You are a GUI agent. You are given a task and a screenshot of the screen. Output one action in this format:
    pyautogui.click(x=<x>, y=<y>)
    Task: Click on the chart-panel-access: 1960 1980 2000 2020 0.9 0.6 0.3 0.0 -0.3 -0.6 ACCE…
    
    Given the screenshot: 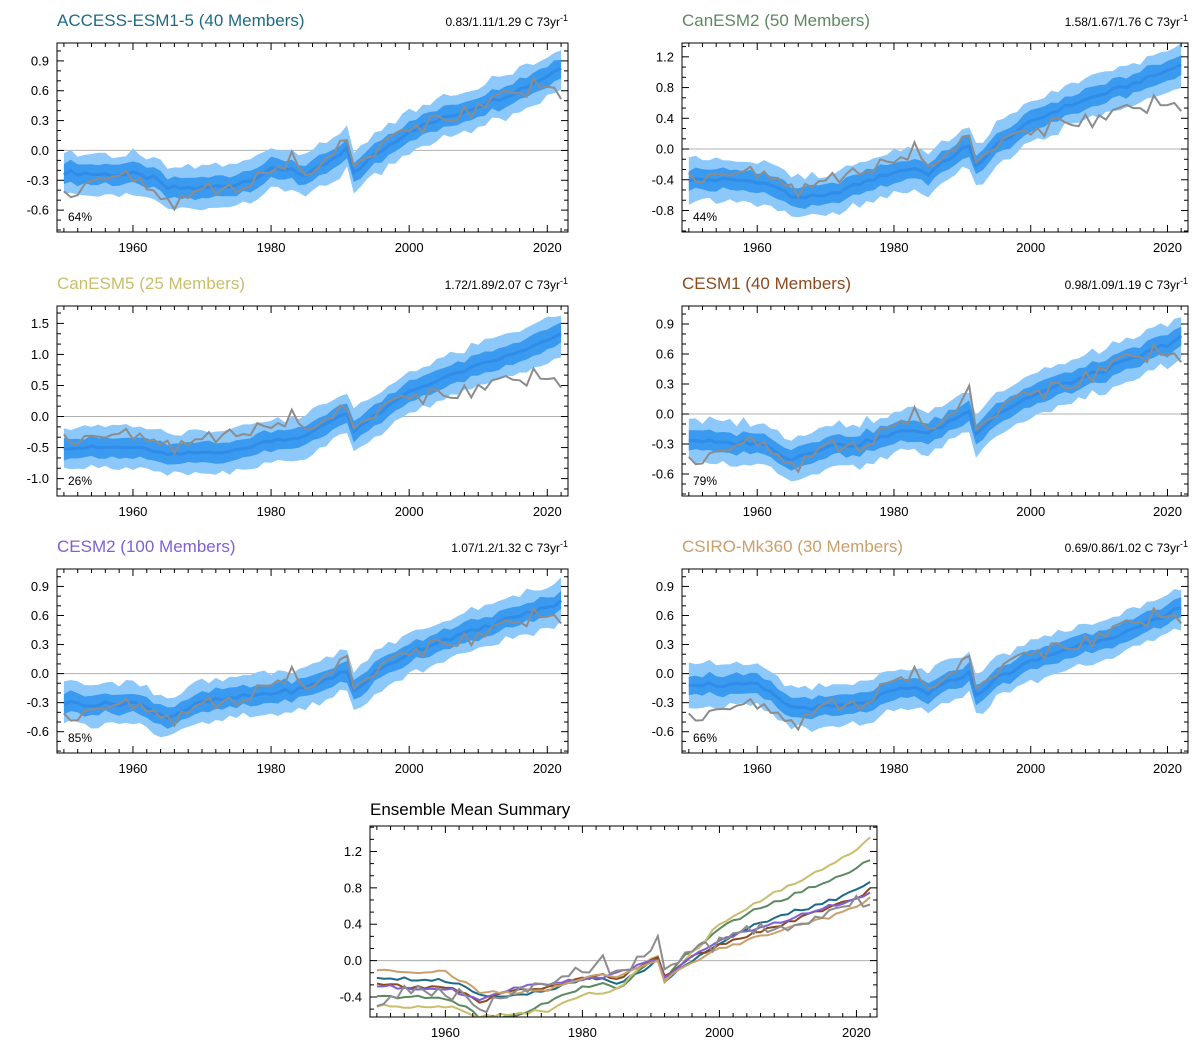 What is the action you would take?
    pyautogui.click(x=298, y=133)
    